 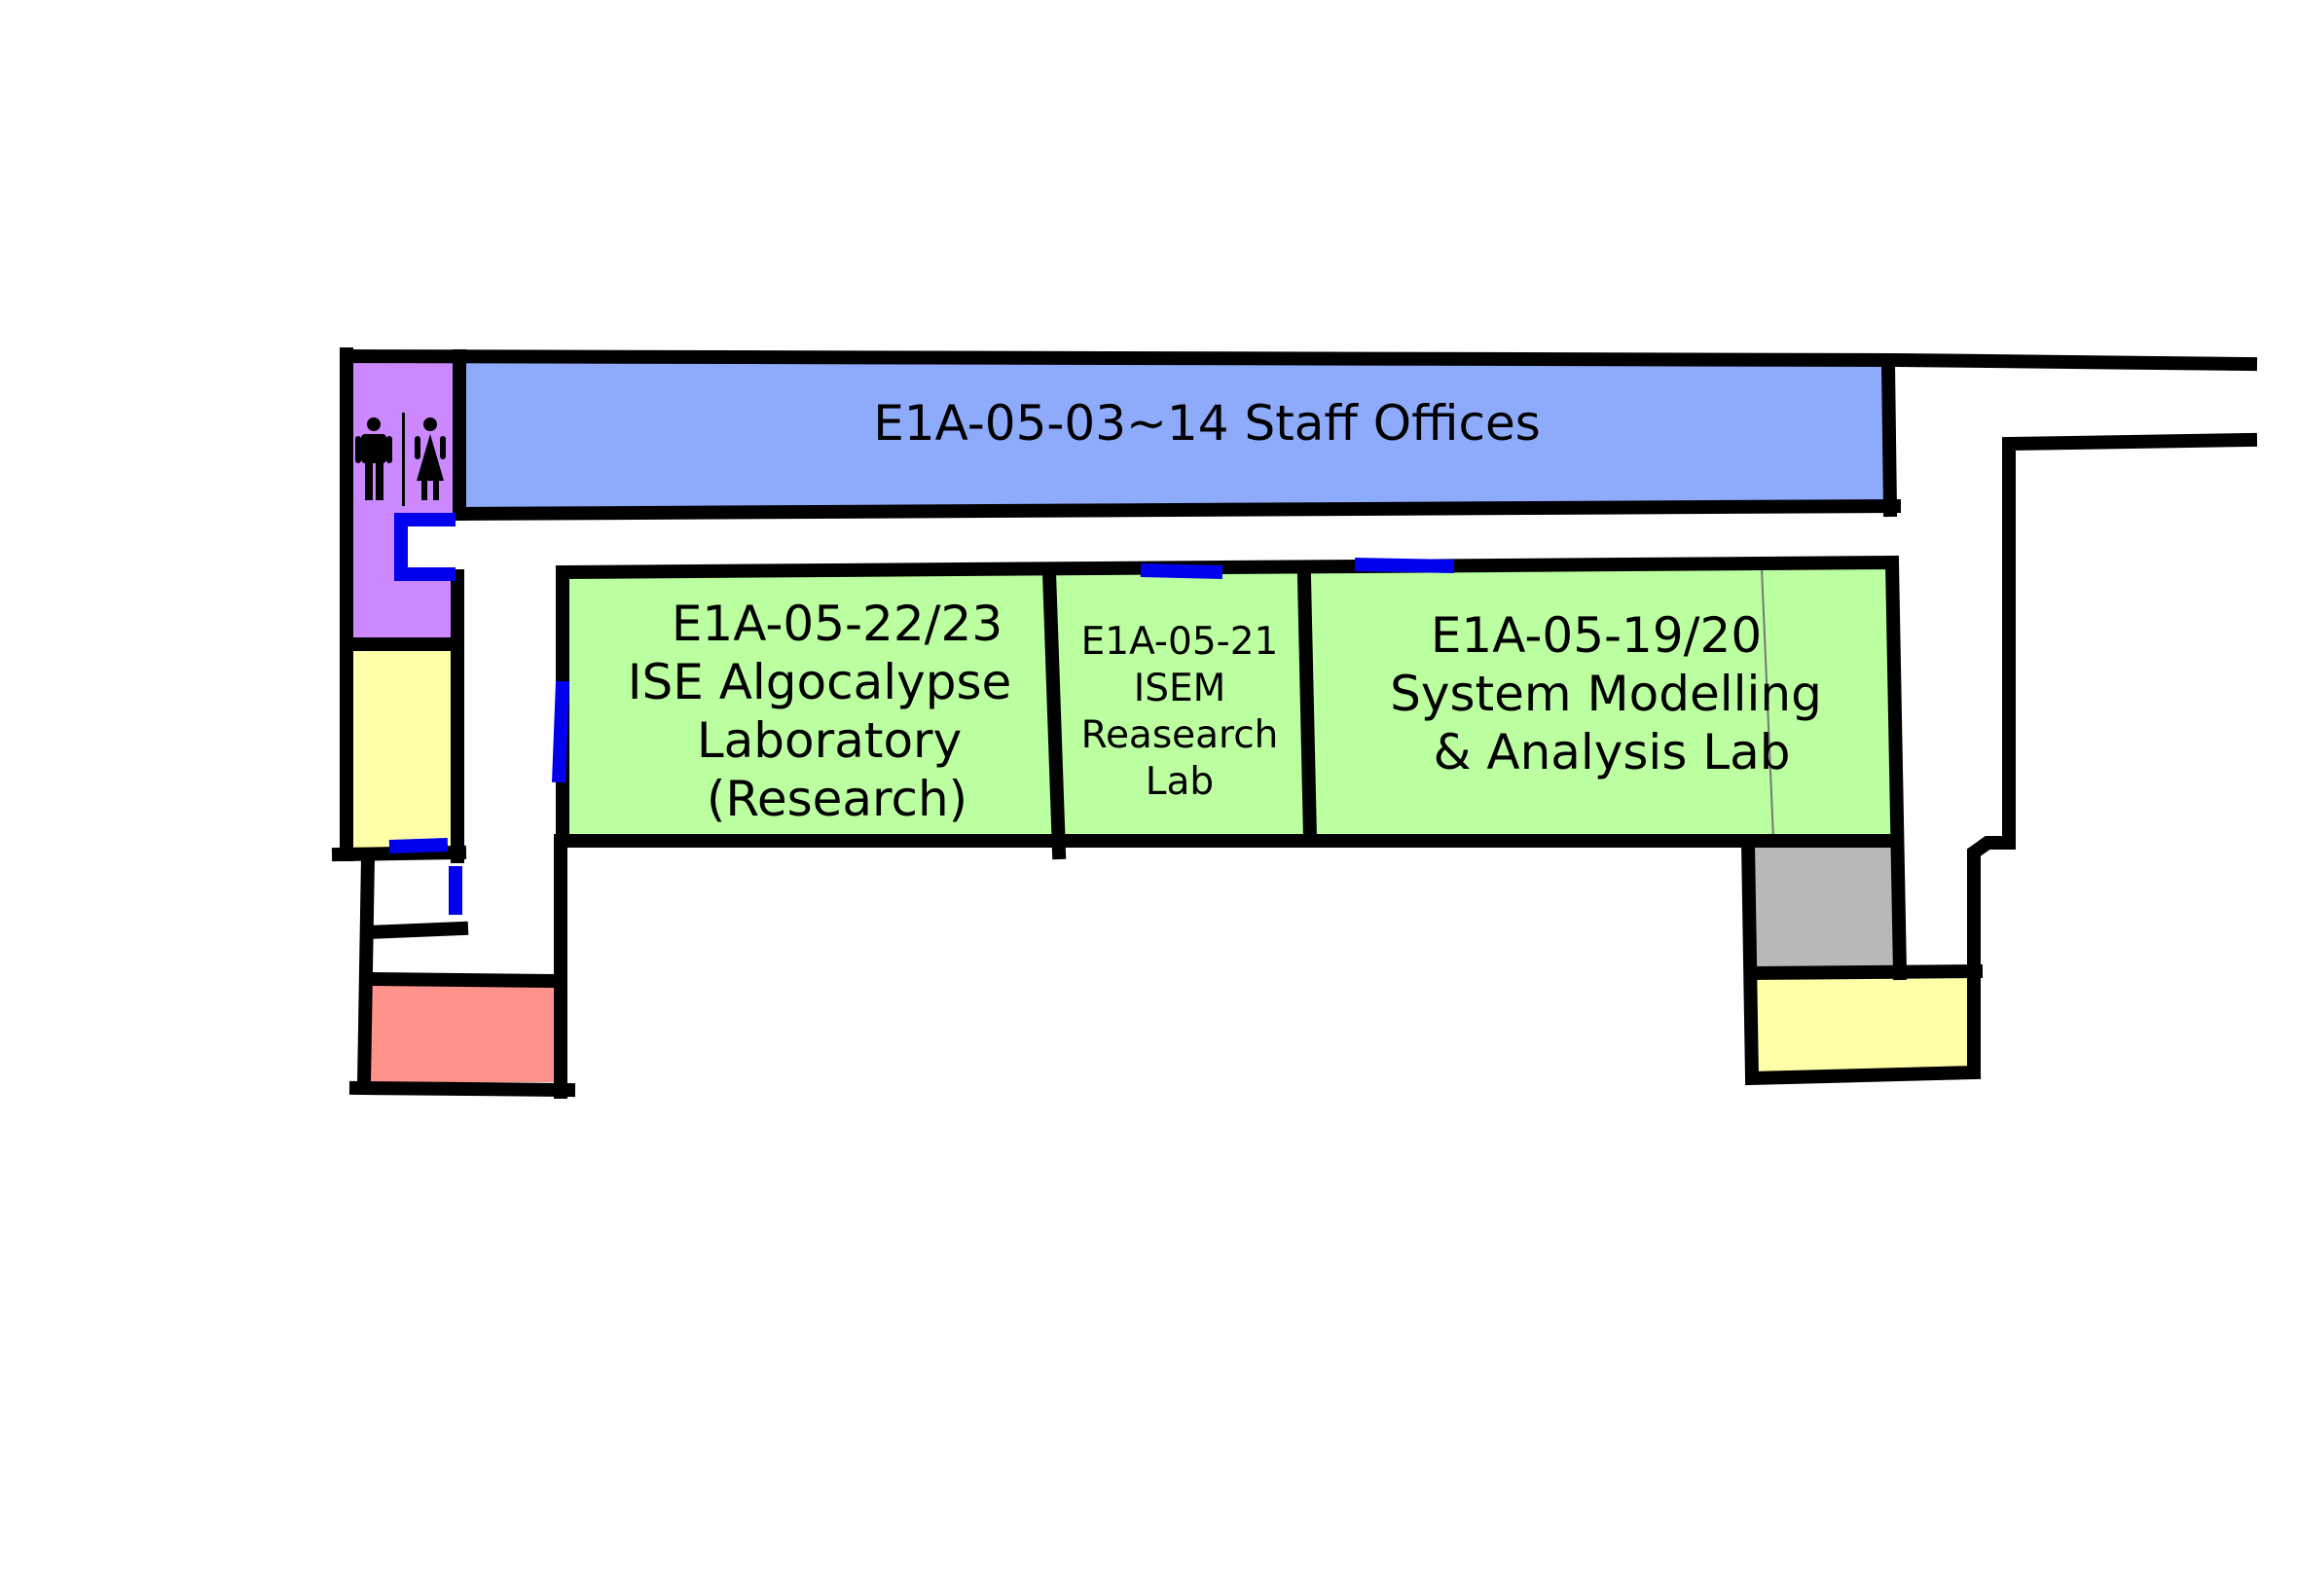 I want to click on algocalypse-lab-note: (Research), so click(x=837, y=799).